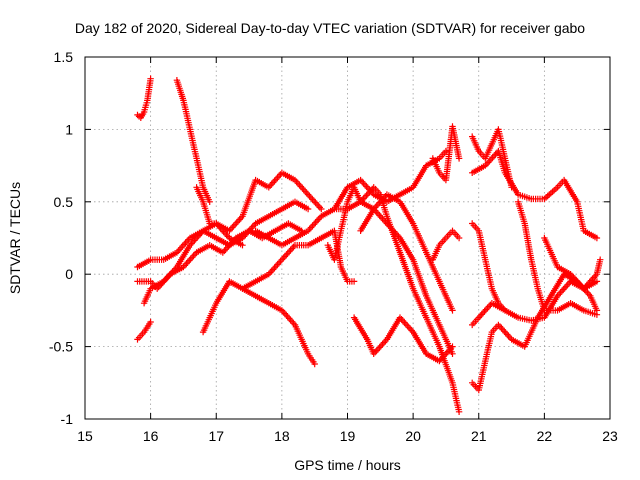 The width and height of the screenshot is (640, 480). Describe the element at coordinates (69, 129) in the screenshot. I see `y-tick-label: 1` at that location.